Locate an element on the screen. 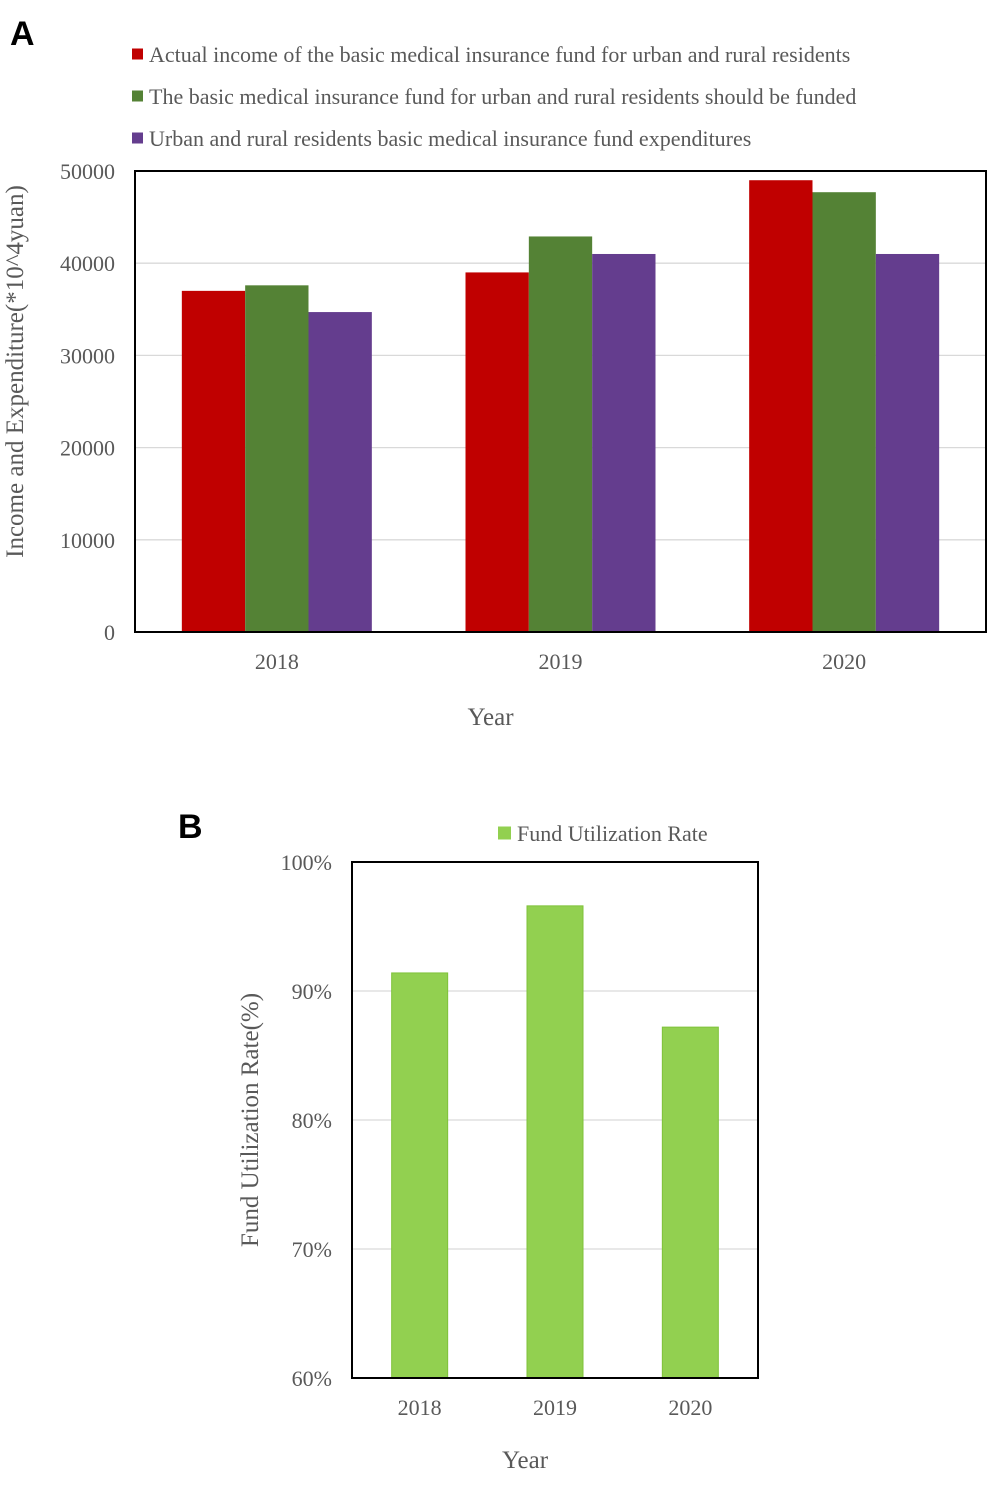 The height and width of the screenshot is (1491, 992). y-tick-label: 10000 is located at coordinates (87, 540).